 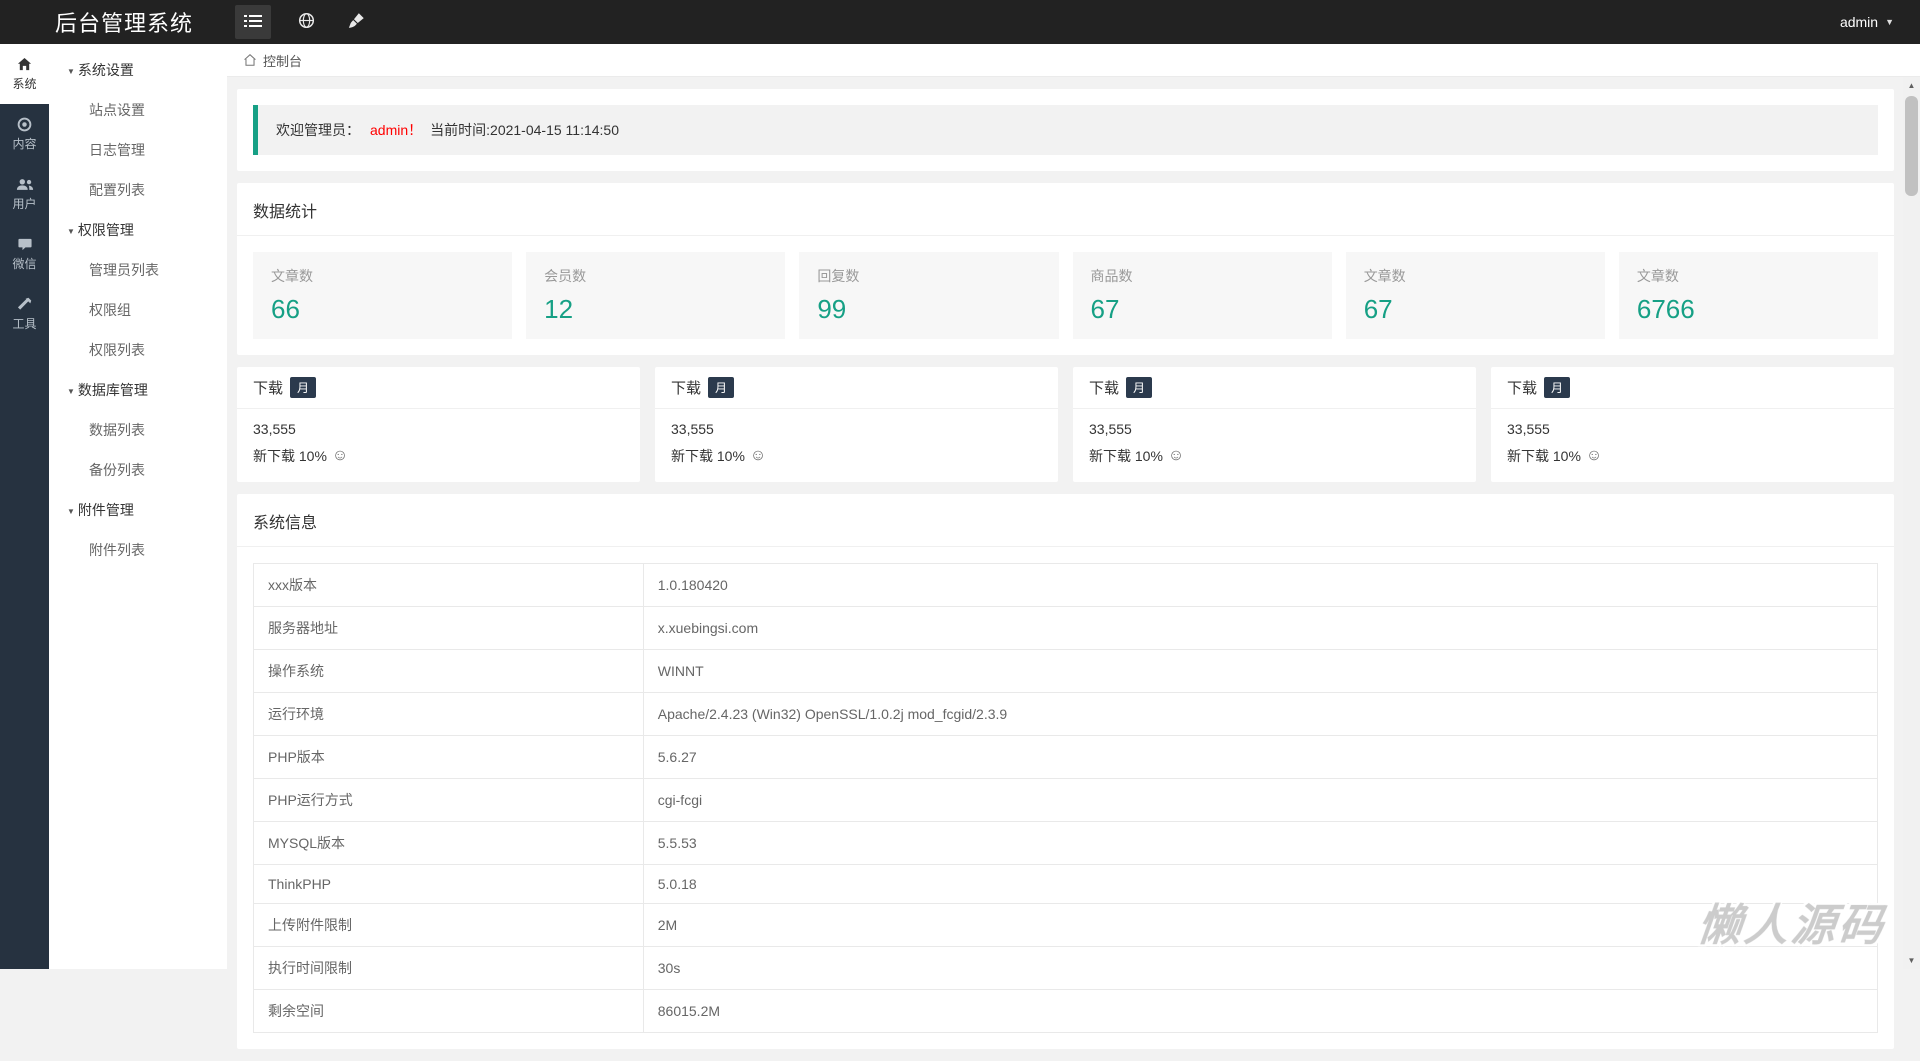 What do you see at coordinates (138, 470) in the screenshot?
I see `menu-item-backup-list: 备份列表` at bounding box center [138, 470].